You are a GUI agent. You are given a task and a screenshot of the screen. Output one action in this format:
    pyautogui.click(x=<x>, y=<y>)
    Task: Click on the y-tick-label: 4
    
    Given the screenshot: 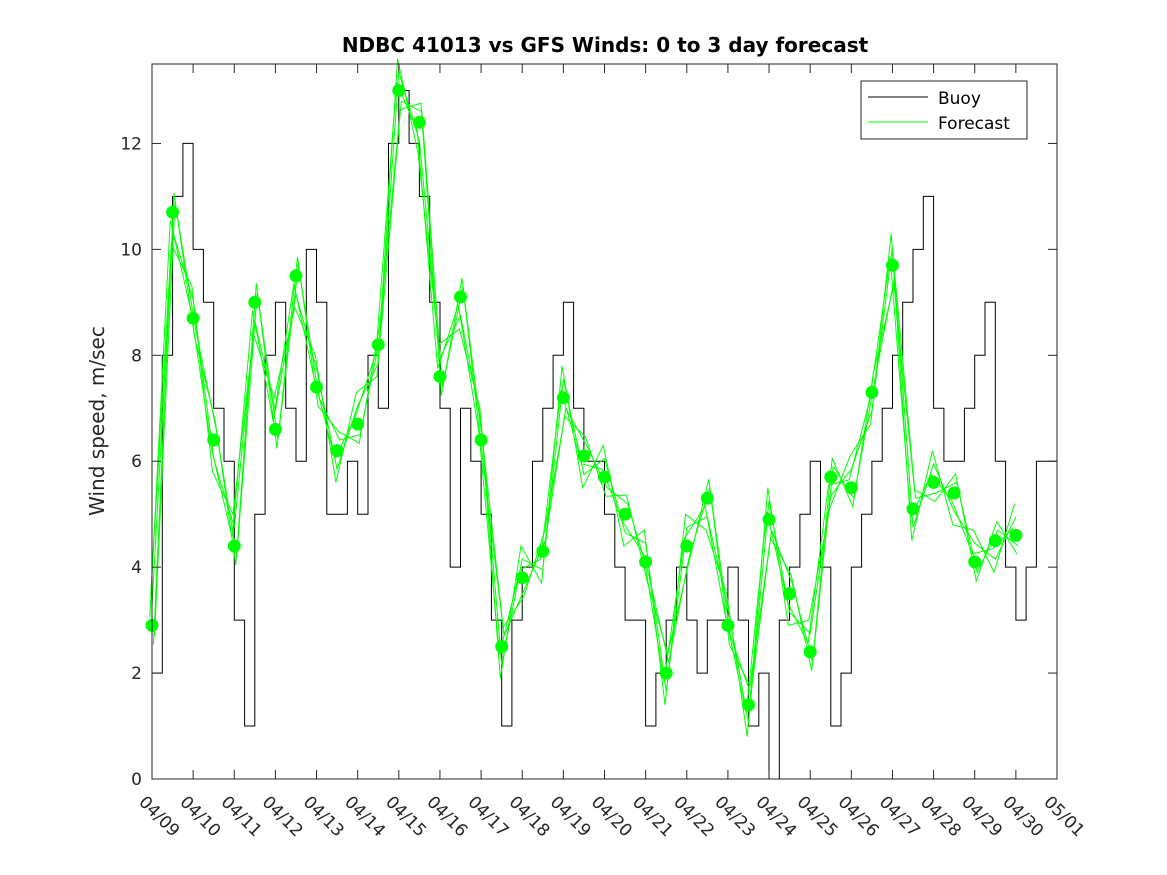 What is the action you would take?
    pyautogui.click(x=136, y=568)
    